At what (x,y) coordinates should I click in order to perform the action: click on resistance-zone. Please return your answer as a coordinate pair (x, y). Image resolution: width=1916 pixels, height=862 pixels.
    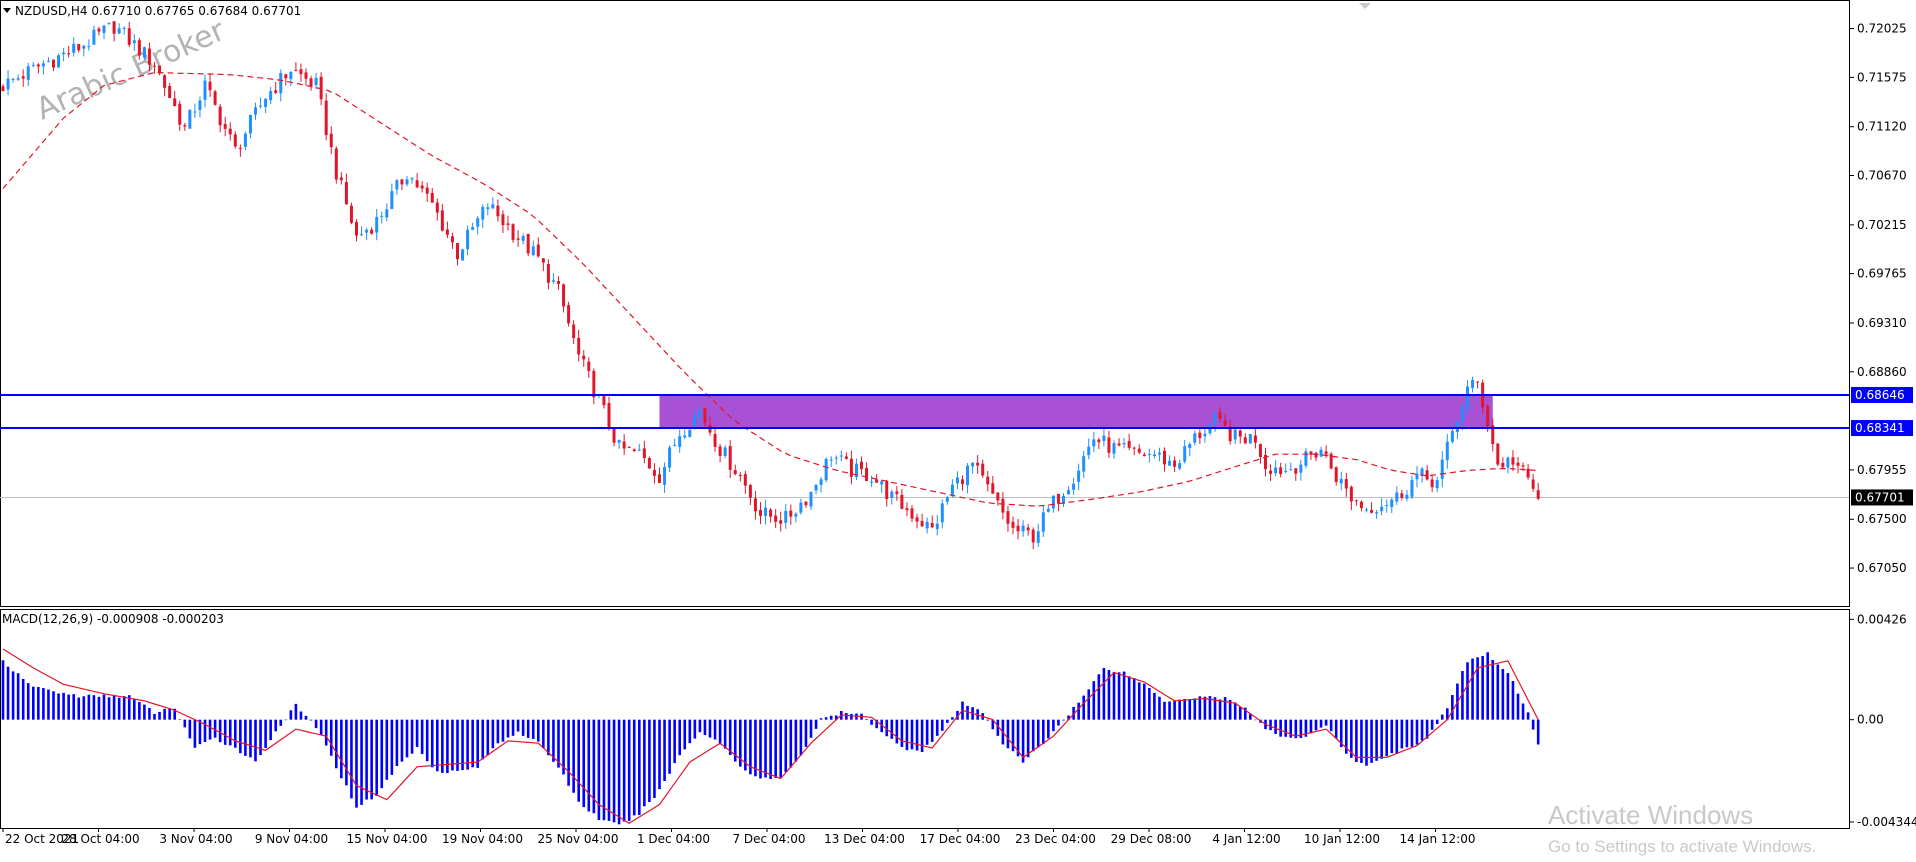
    Looking at the image, I should click on (1076, 411).